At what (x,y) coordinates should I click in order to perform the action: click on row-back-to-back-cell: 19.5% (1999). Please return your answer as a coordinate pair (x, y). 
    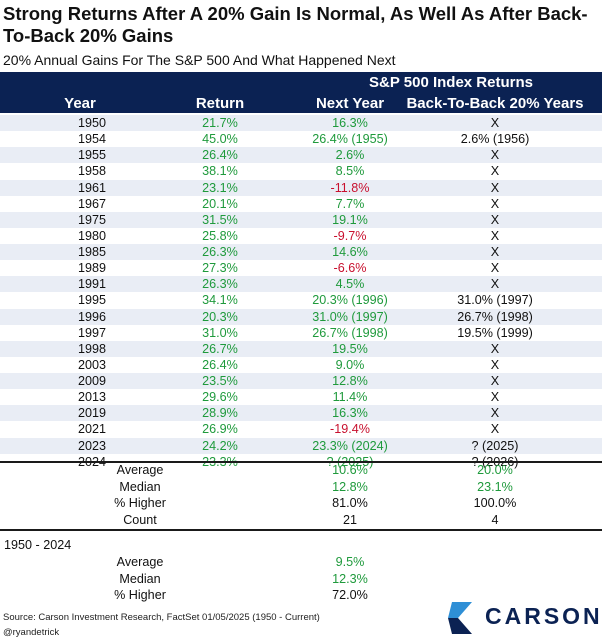
    Looking at the image, I should click on (495, 332).